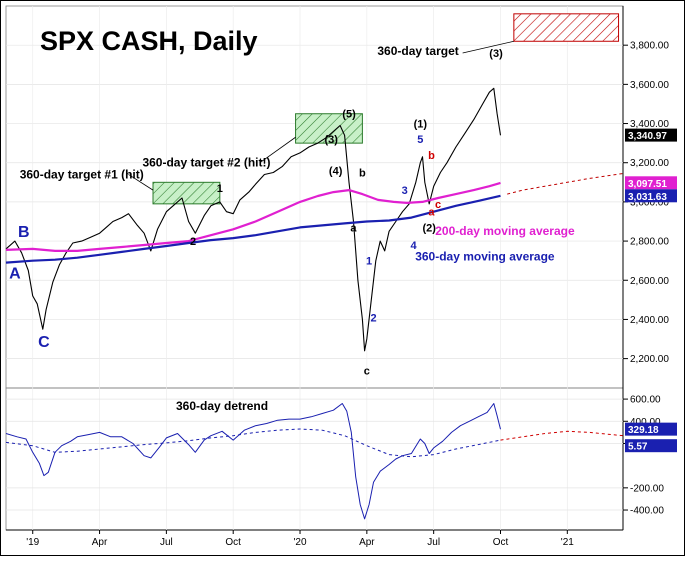 The width and height of the screenshot is (685, 561). What do you see at coordinates (649, 163) in the screenshot?
I see `price-y-tick-label: 3,200.00` at bounding box center [649, 163].